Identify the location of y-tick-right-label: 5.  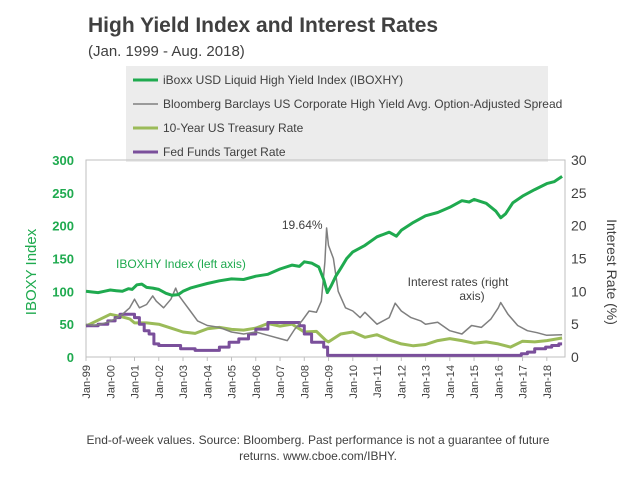
(575, 324).